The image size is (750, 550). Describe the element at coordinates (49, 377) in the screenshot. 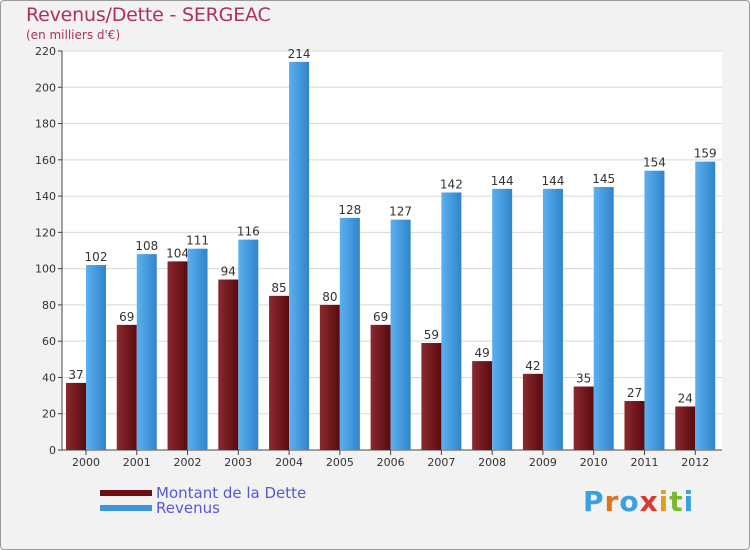

I see `y-tick-label: 40` at that location.